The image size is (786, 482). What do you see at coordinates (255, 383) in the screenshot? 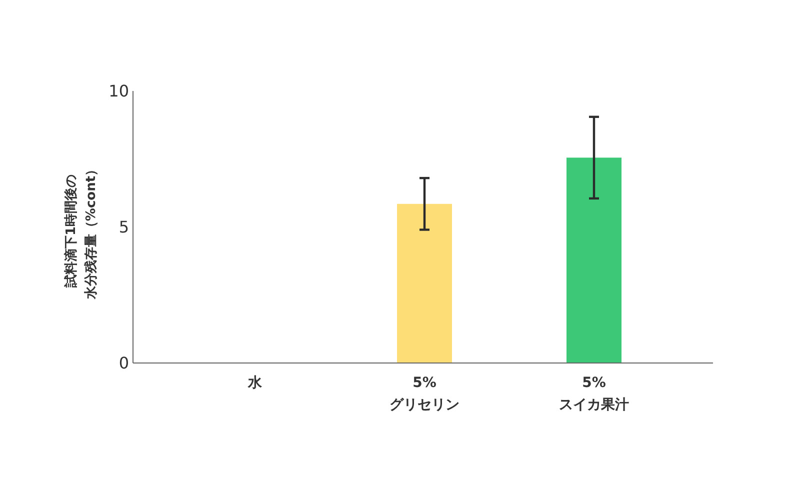
I see `x-tick-label: 水` at bounding box center [255, 383].